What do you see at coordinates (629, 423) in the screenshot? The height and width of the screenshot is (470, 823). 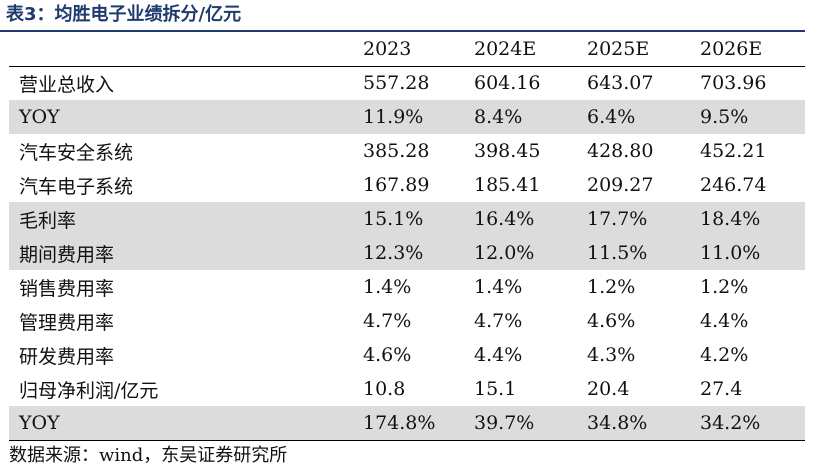 I see `cell-value: 34.8%` at bounding box center [629, 423].